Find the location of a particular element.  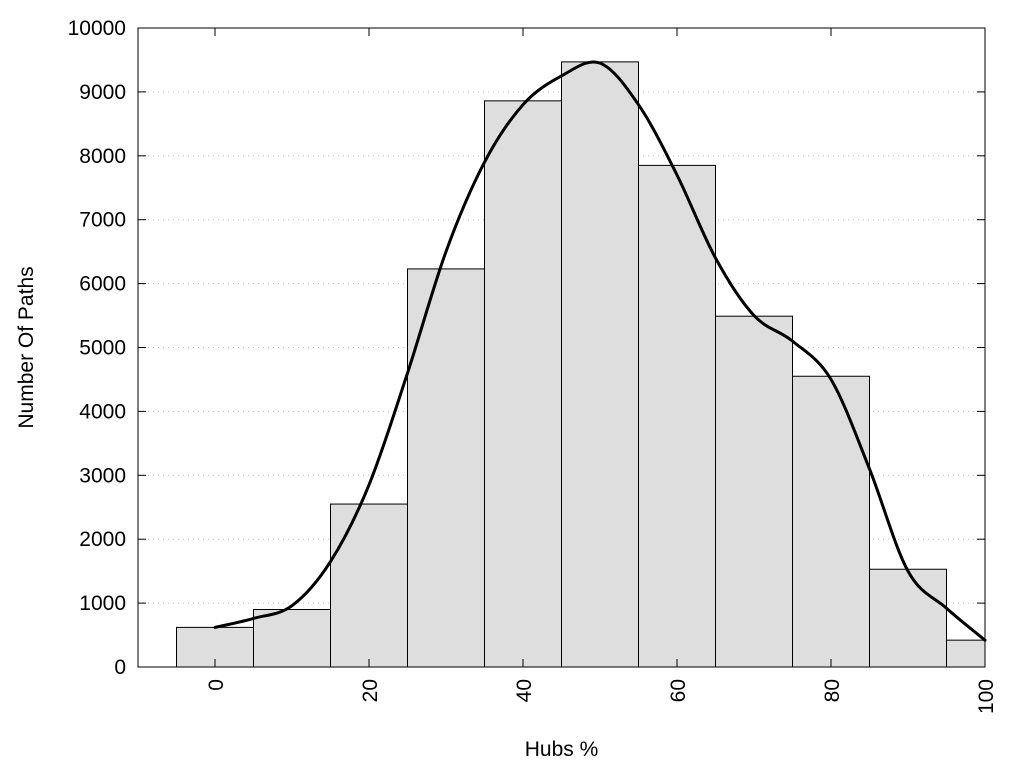

y-tick-label: 7000 is located at coordinates (102, 220).